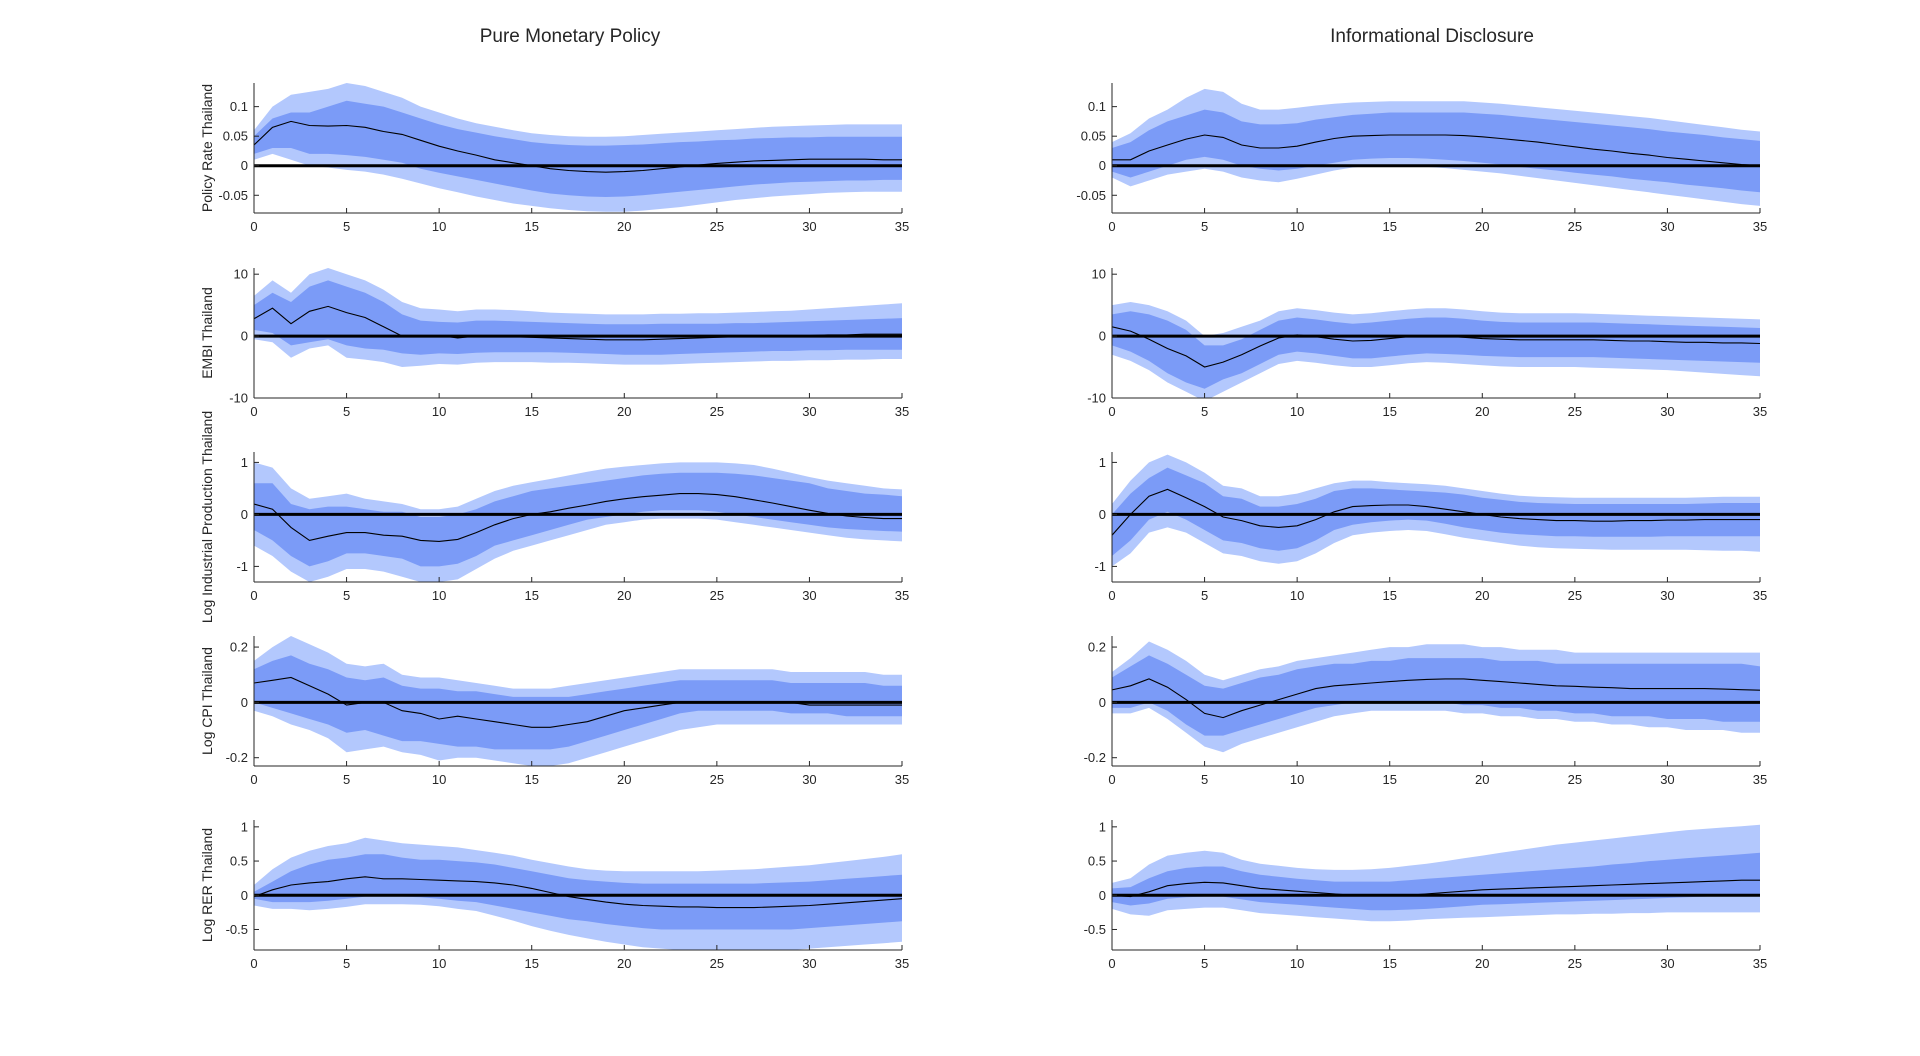  I want to click on y-tick-label: 0.2, so click(239, 647).